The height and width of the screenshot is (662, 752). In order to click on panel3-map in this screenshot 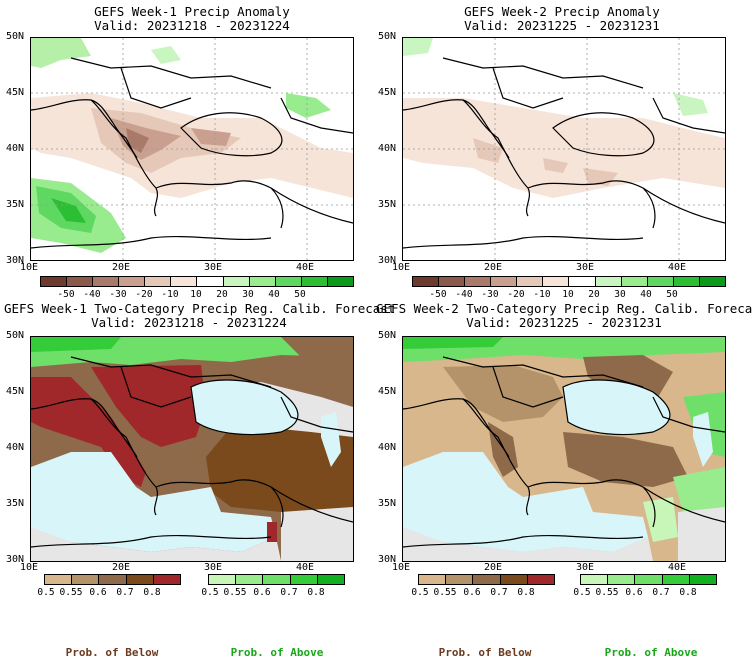, I will do `click(192, 449)`.